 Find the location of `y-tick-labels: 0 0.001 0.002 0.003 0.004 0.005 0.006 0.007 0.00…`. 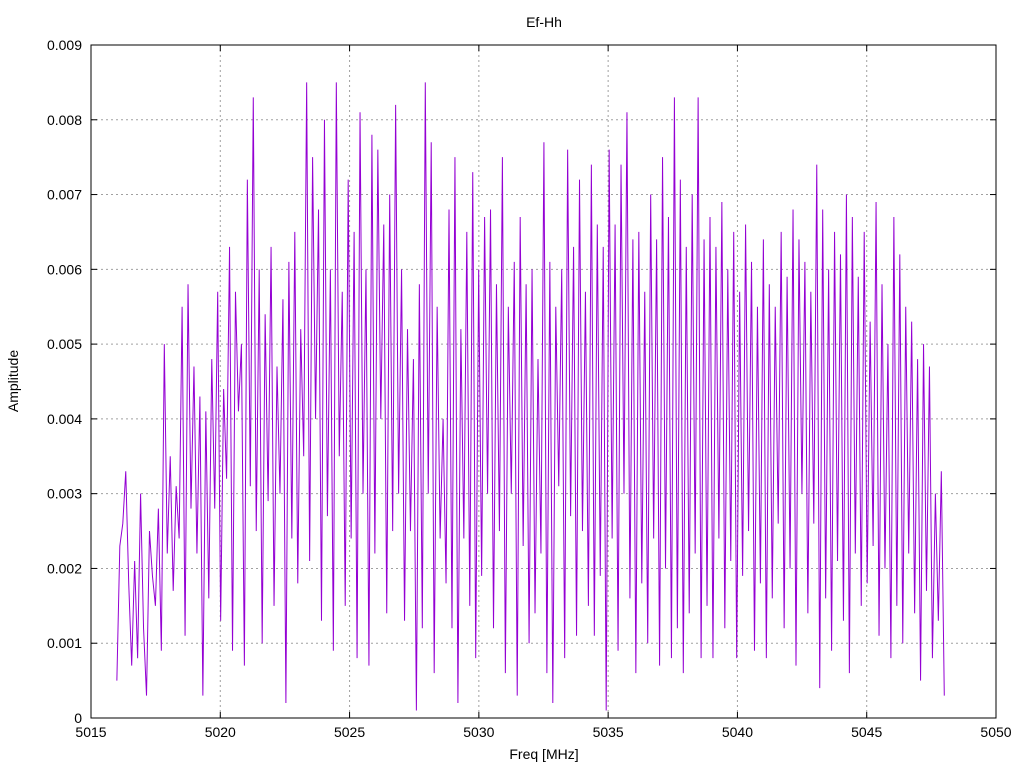

y-tick-labels: 0 0.001 0.002 0.003 0.004 0.005 0.006 0.007 0.00… is located at coordinates (64, 381).